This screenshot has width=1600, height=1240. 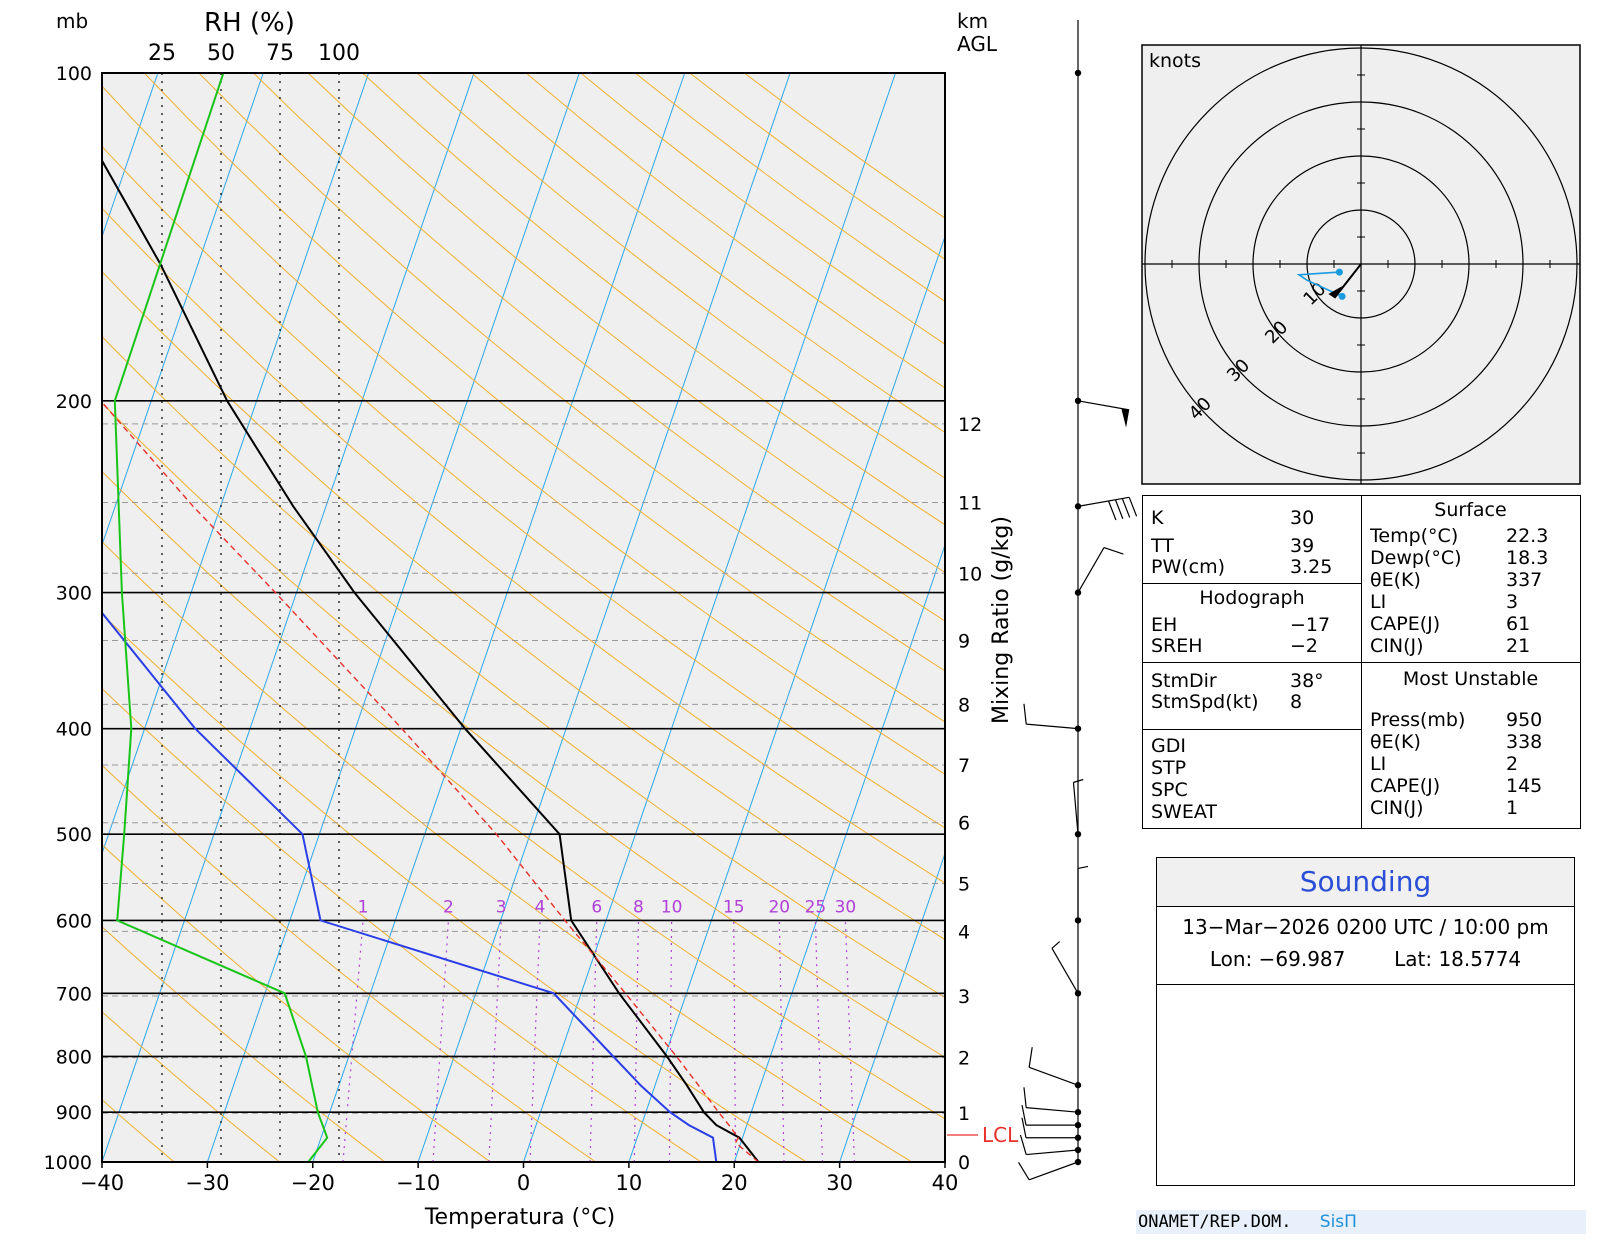 I want to click on mixing-ratio-tick-label: 4, so click(x=540, y=907).